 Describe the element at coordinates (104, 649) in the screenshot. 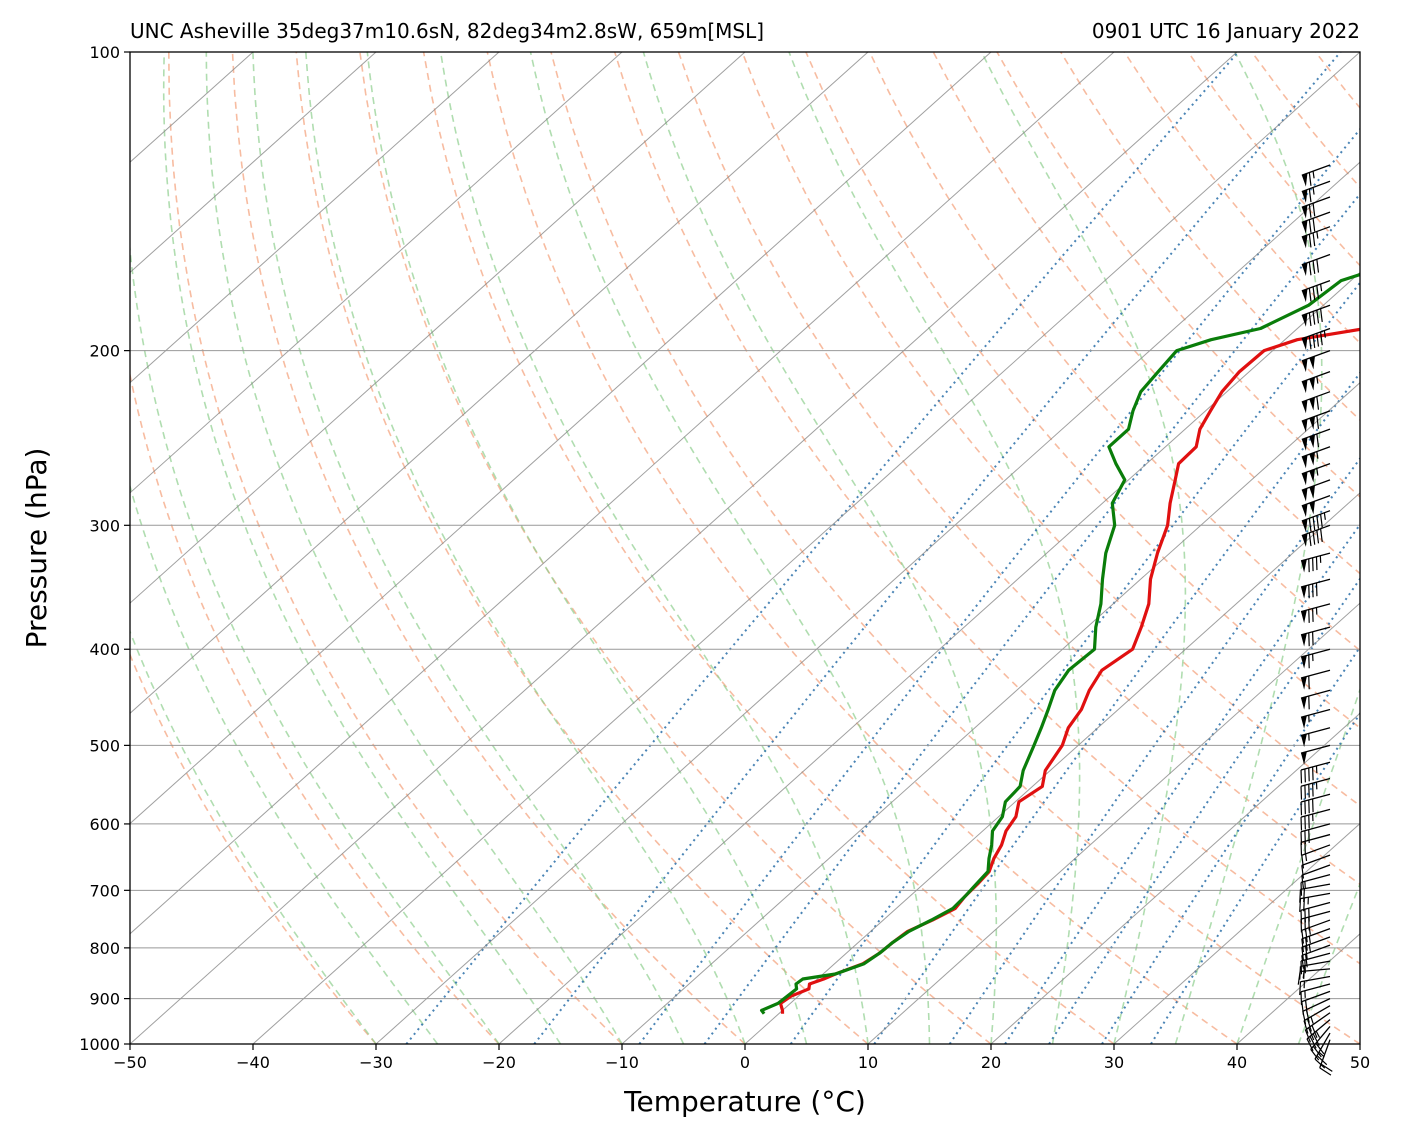

I see `y-tick-label: 400` at that location.